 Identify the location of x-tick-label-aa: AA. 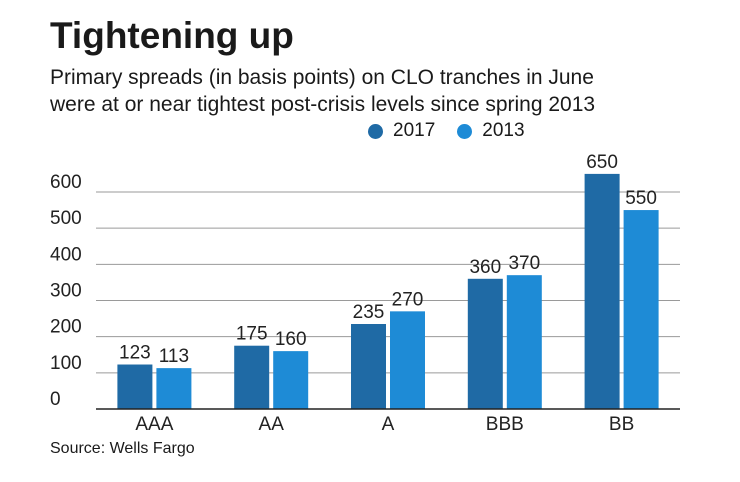
(272, 424).